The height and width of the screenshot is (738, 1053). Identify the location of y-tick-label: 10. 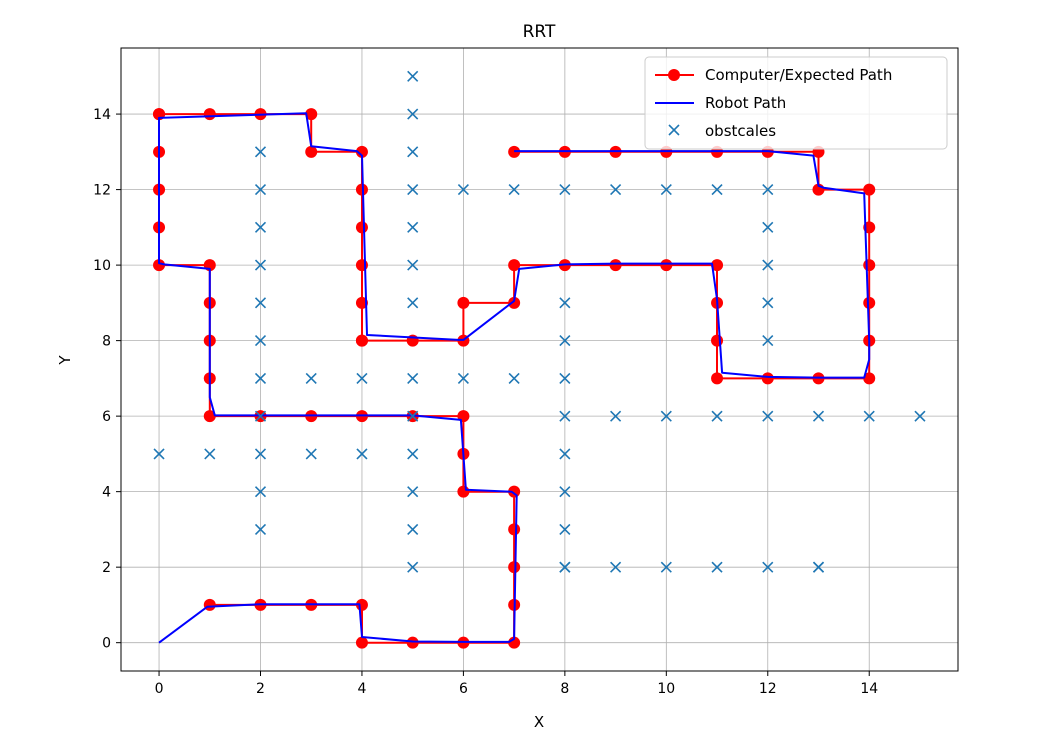
(102, 266).